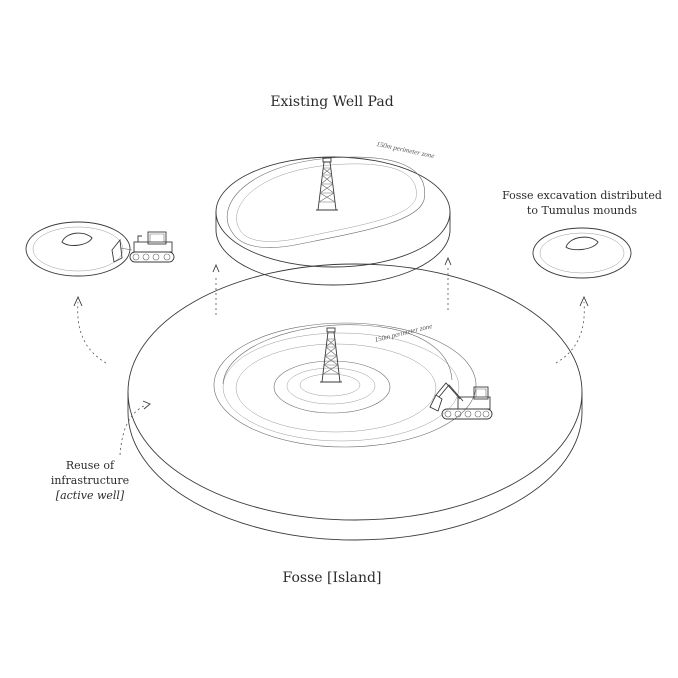 This screenshot has width=678, height=678. I want to click on reuse-note-line3: [active well], so click(90, 495).